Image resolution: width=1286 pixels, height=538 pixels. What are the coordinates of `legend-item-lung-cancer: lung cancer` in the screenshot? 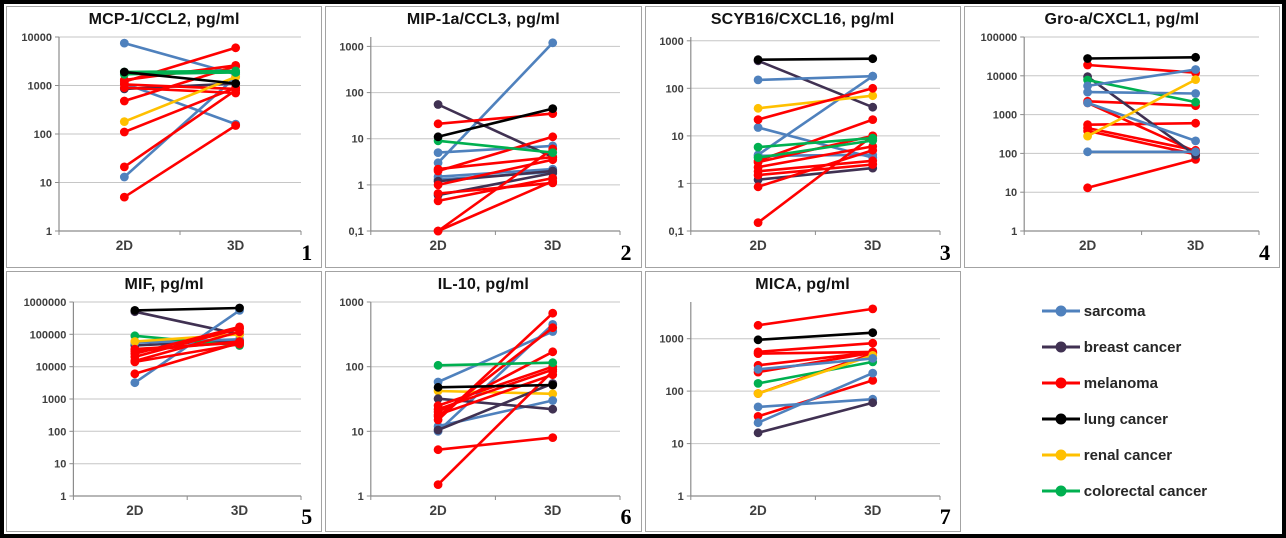 It's located at (1160, 419).